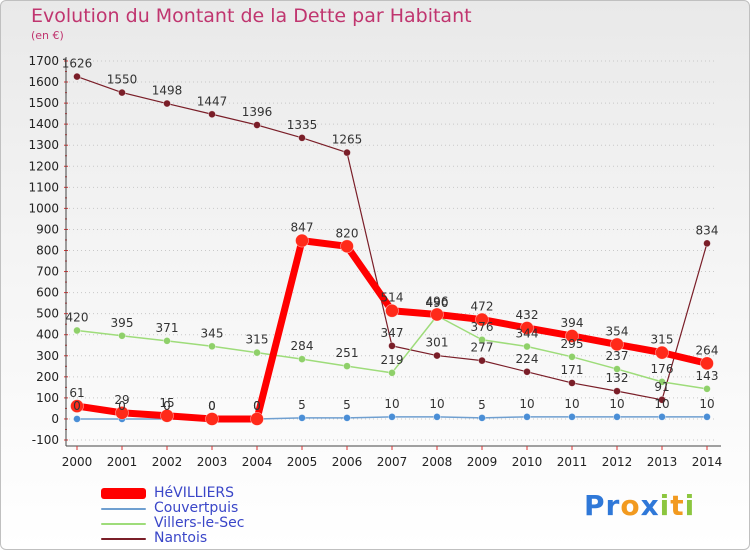 This screenshot has width=750, height=550. I want to click on data-label-h-villiers: 432, so click(527, 315).